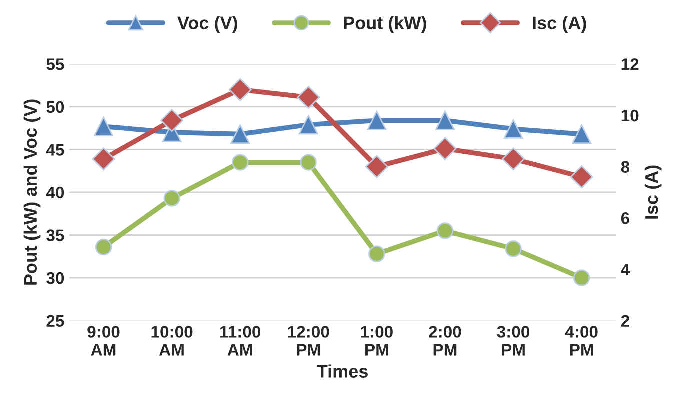 The image size is (696, 401). Describe the element at coordinates (630, 116) in the screenshot. I see `y2-tick-label: 10` at that location.